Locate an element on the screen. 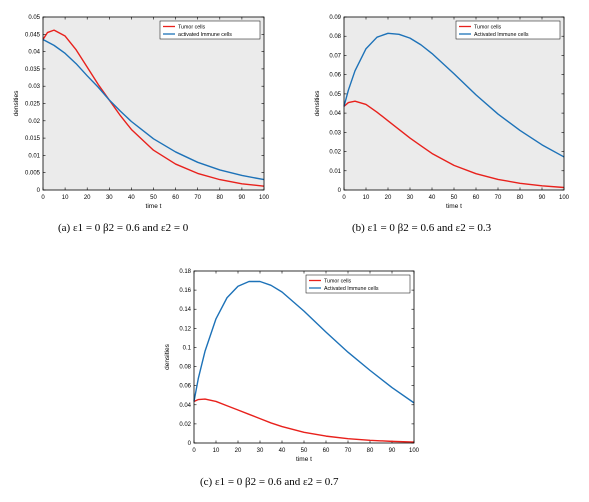 This screenshot has height=502, width=589. caption-a: (a) ε1 = 0 β2 = 0.6 and ε2 = 0 is located at coordinates (123, 228).